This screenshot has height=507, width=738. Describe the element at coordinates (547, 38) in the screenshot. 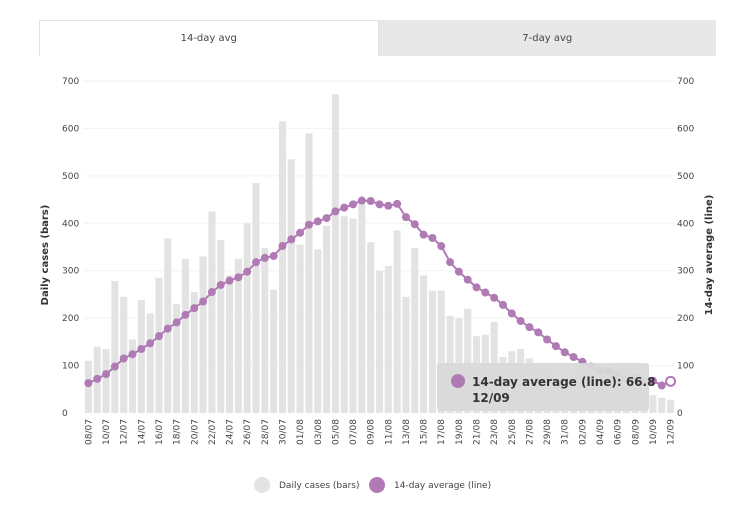

I see `tab-7-day-avg: 7-day avg` at that location.